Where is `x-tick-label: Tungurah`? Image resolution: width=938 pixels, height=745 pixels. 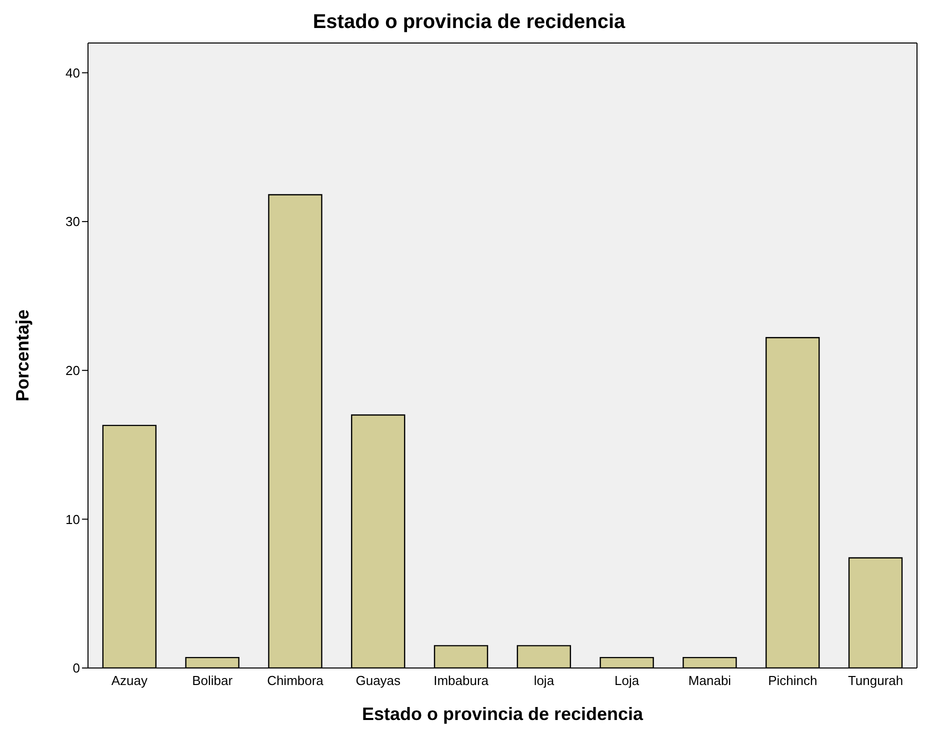 x-tick-label: Tungurah is located at coordinates (876, 680).